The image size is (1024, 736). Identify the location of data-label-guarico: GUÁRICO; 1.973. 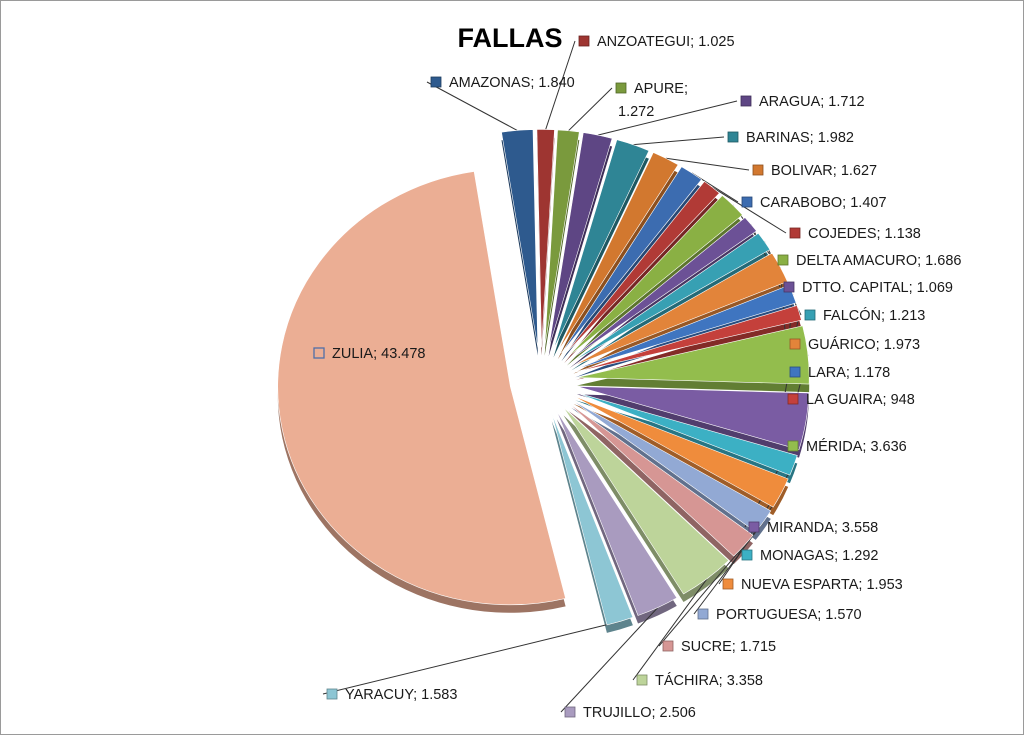
(854, 344).